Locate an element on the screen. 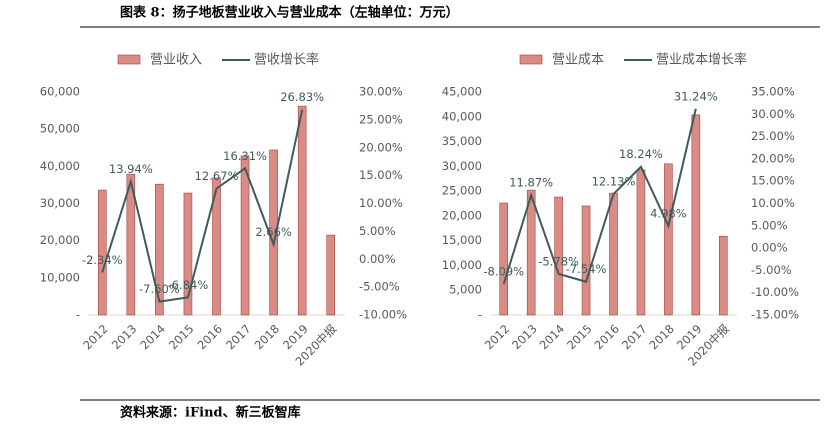  y-tick-label: 35,000 is located at coordinates (462, 141).